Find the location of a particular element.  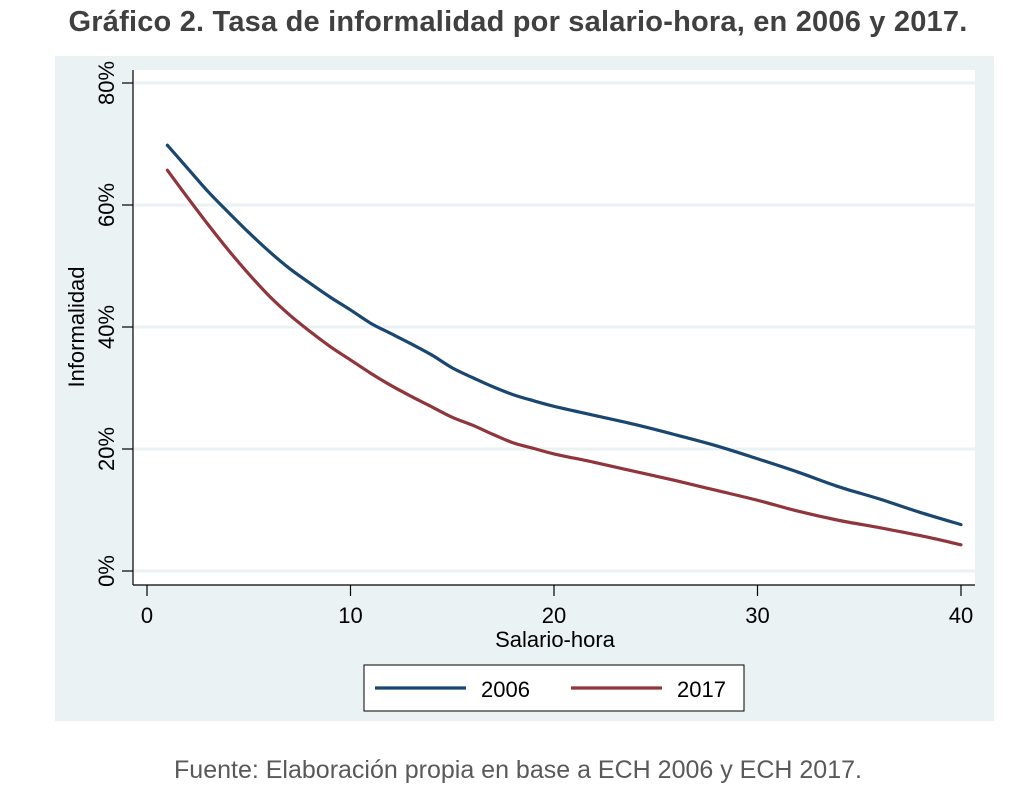

y-tick-label: 40% is located at coordinates (106, 327).